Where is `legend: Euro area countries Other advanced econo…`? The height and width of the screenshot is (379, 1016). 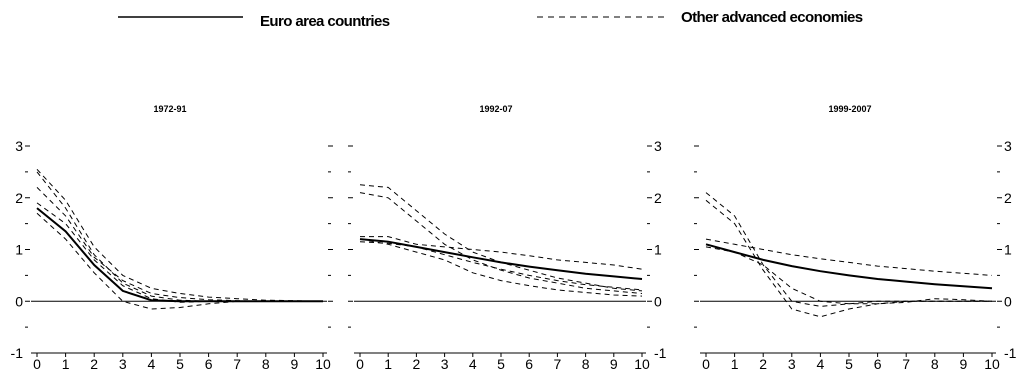 legend: Euro area countries Other advanced econo… is located at coordinates (490, 19).